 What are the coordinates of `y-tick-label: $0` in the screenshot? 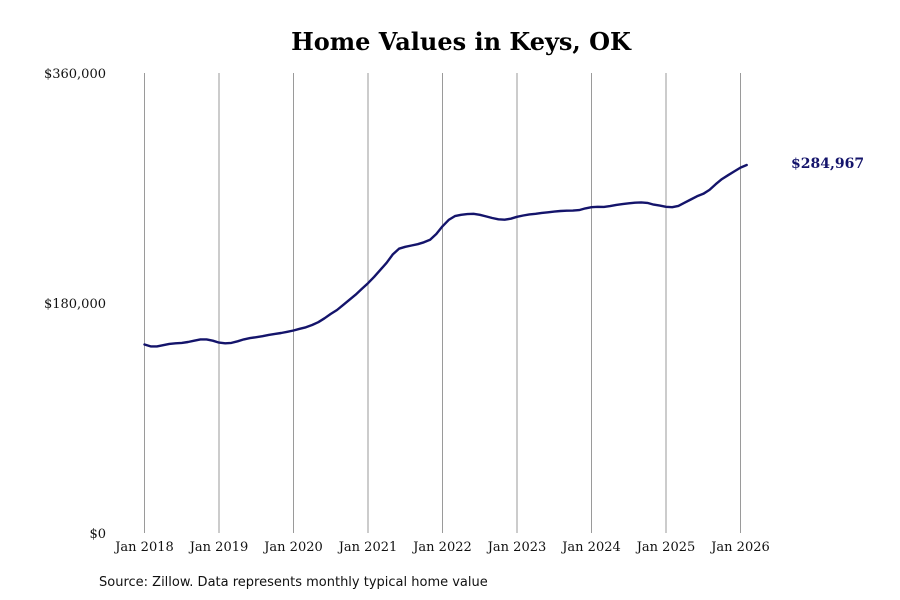 It's located at (97, 534).